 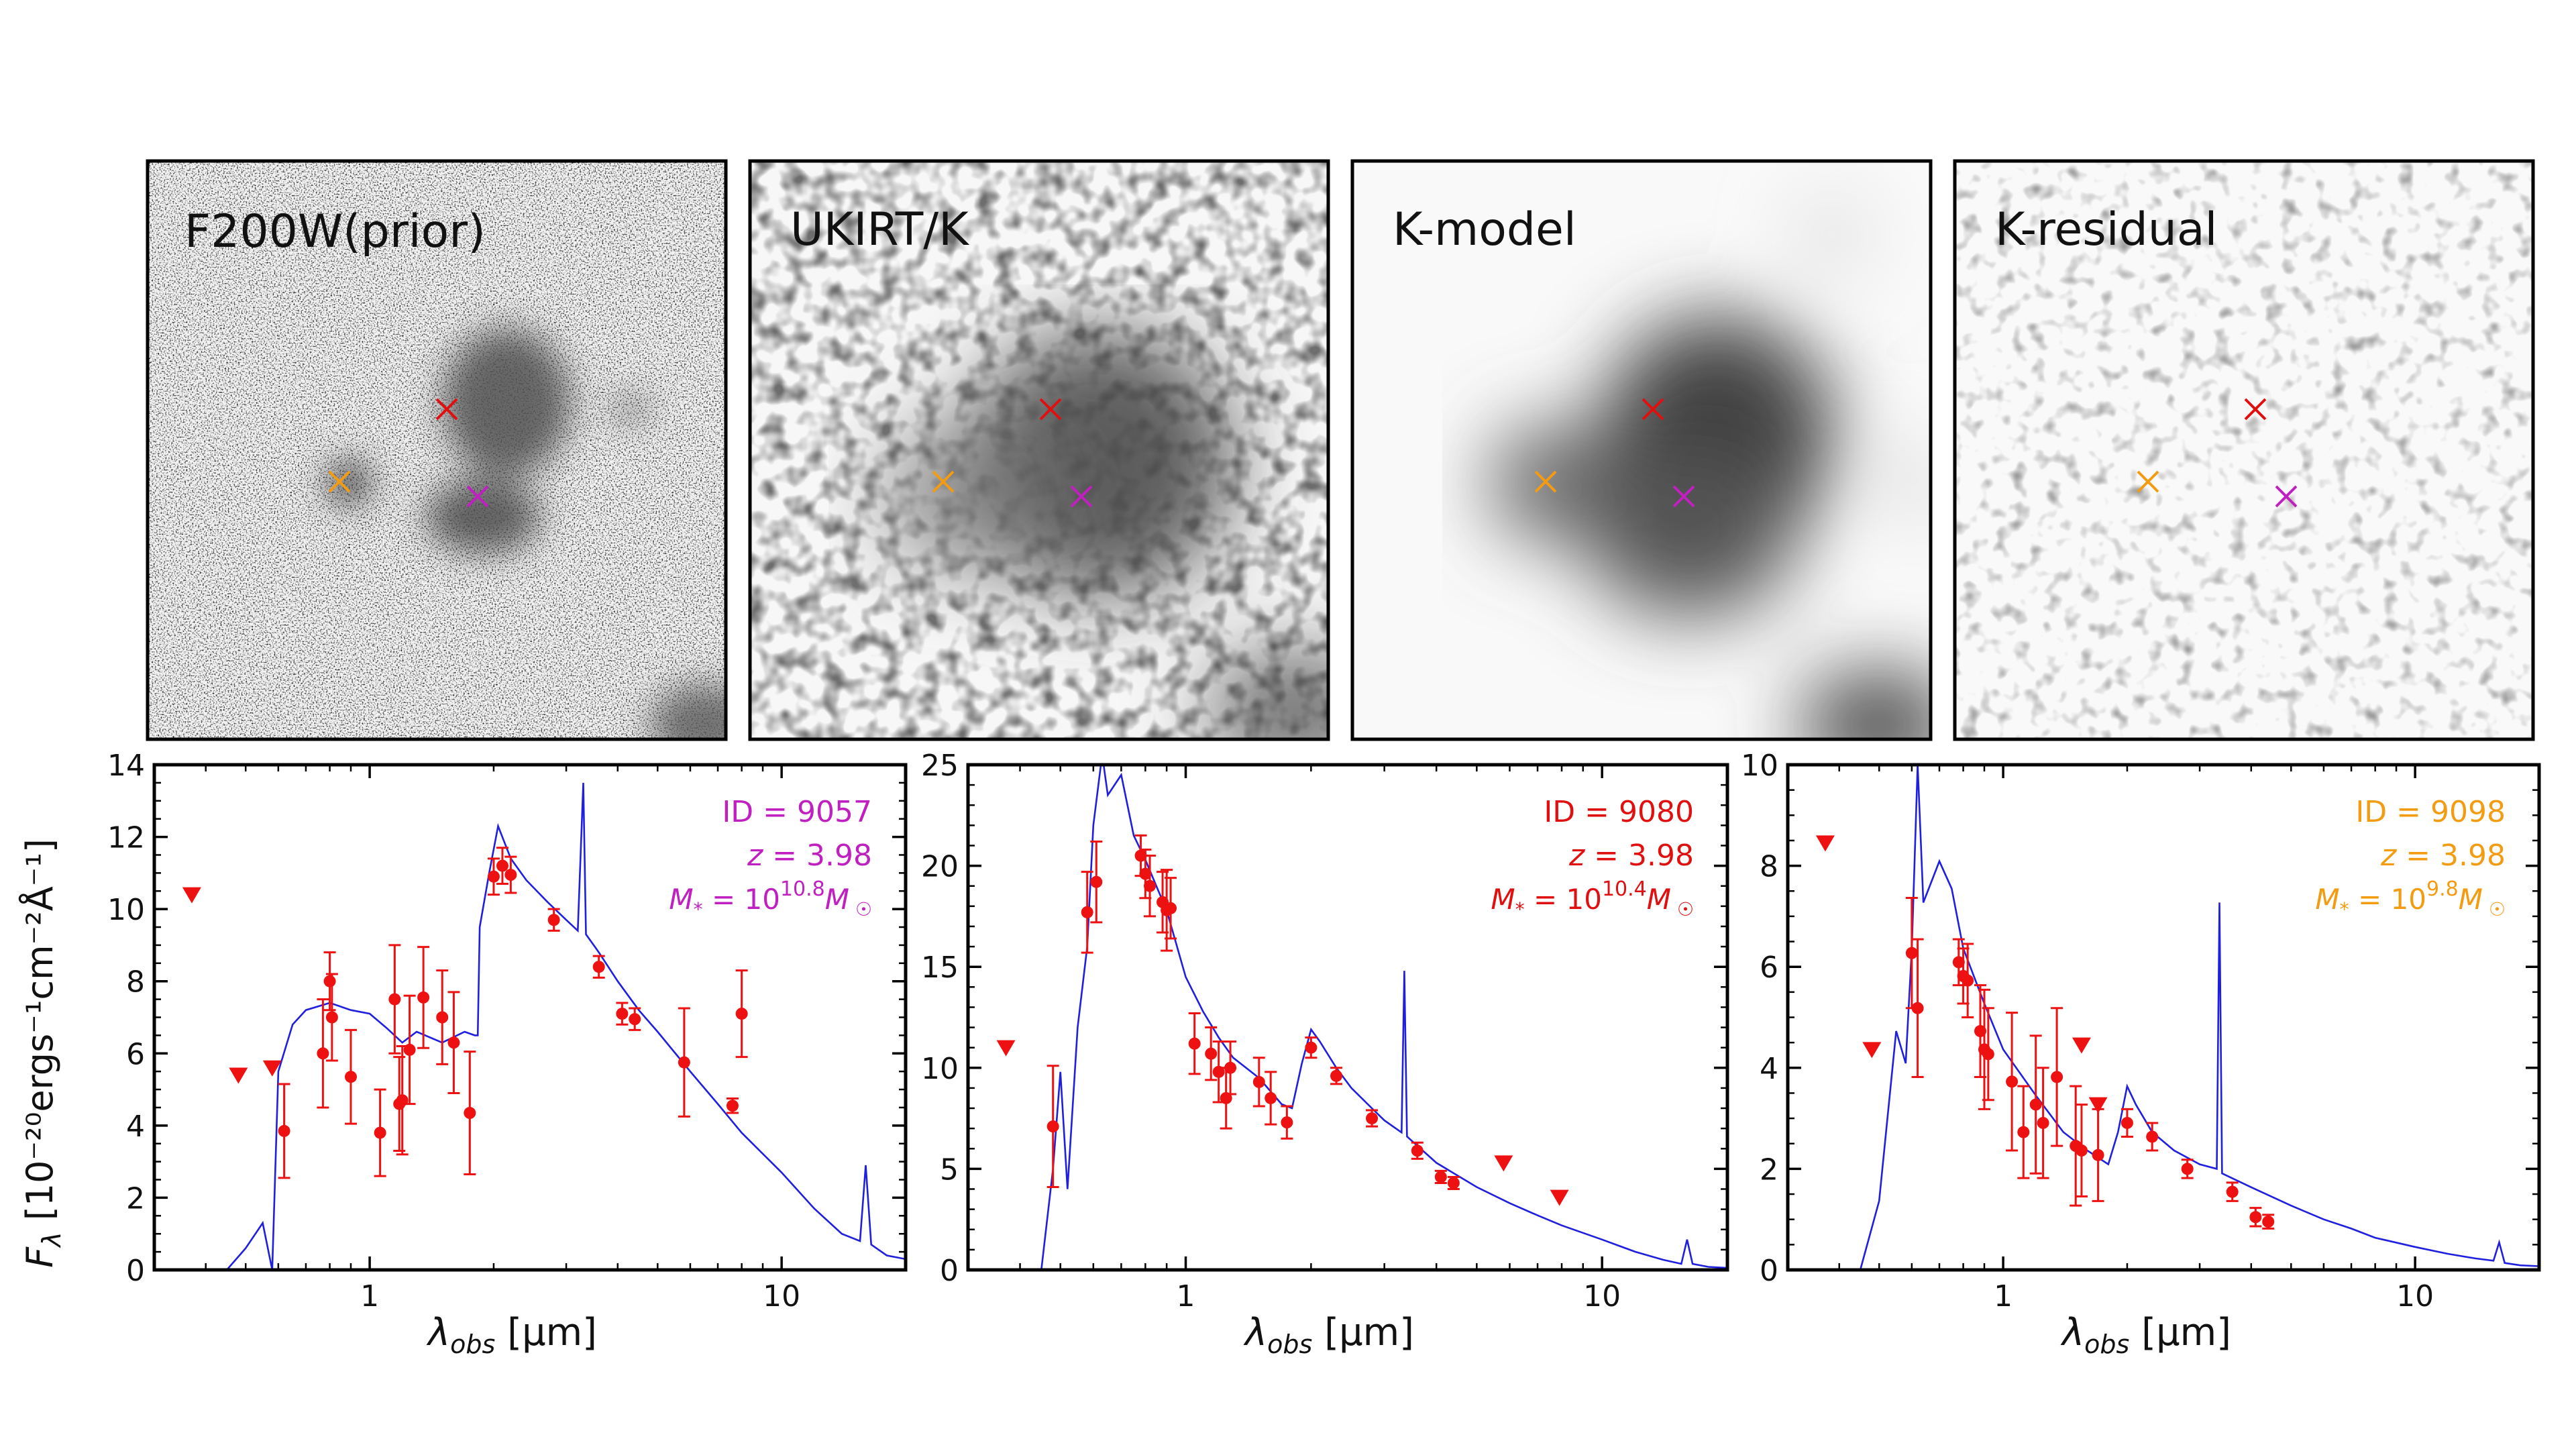 What do you see at coordinates (949, 1169) in the screenshot?
I see `y-tick-label: 5` at bounding box center [949, 1169].